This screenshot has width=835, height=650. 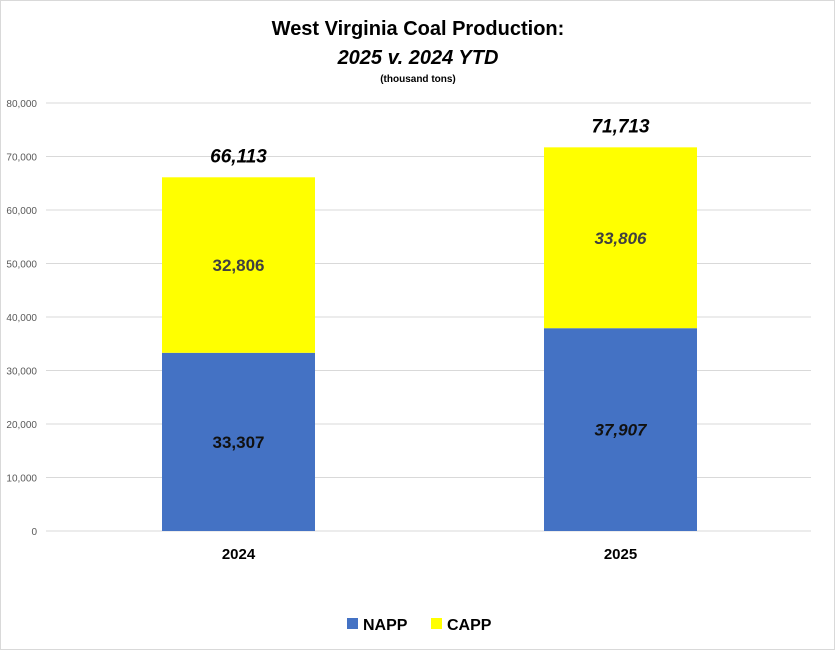 I want to click on y-tick-label: 80,000, so click(x=21, y=104).